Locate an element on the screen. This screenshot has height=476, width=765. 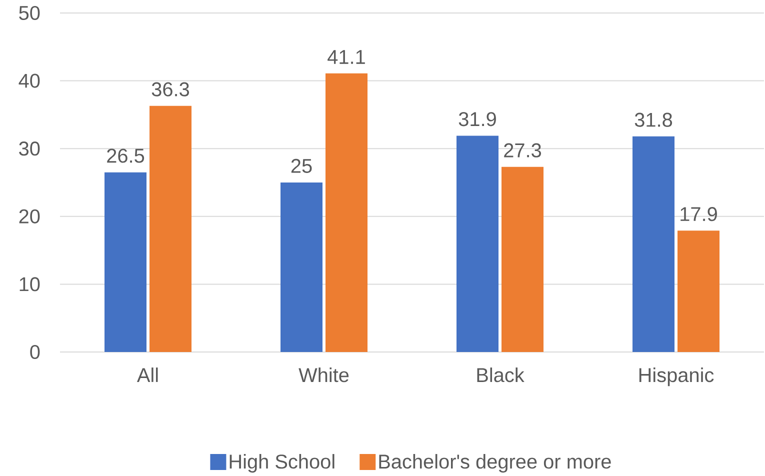
x-tick-label: White is located at coordinates (323, 375).